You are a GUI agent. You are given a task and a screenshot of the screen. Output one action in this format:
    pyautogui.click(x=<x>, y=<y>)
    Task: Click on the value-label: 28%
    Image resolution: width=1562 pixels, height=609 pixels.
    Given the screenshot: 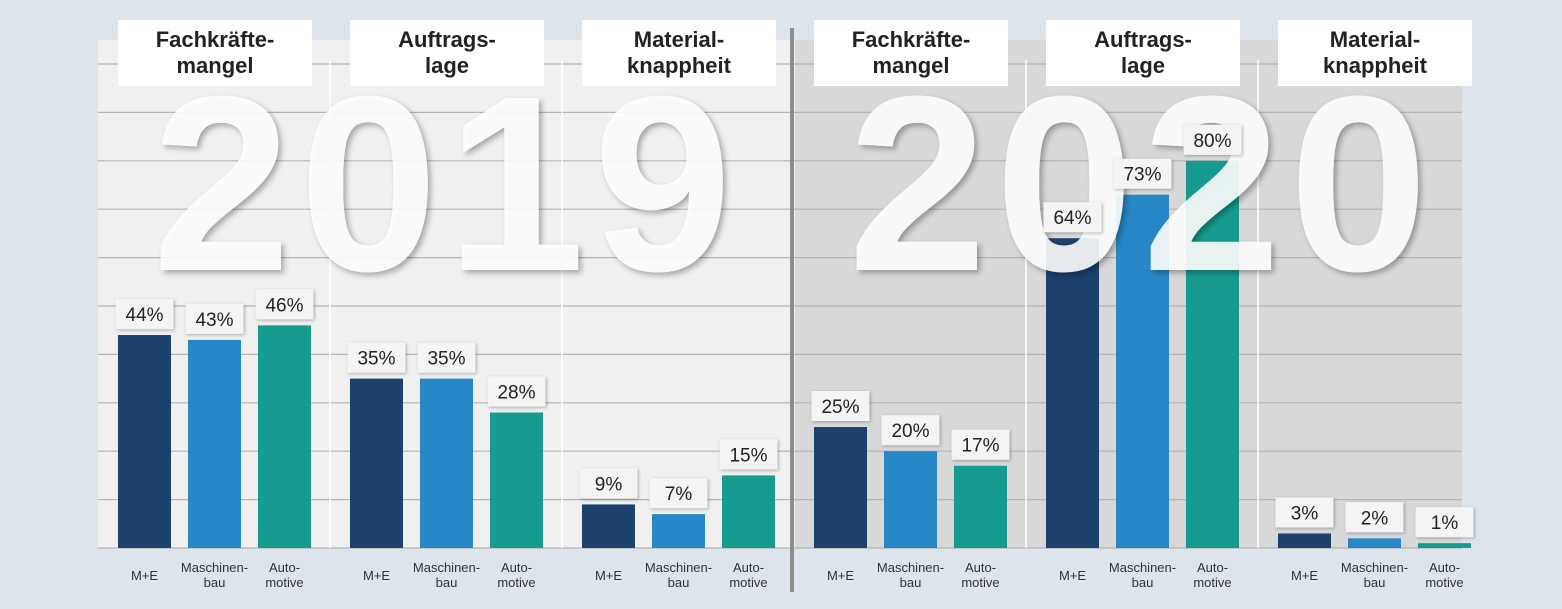 What is the action you would take?
    pyautogui.click(x=516, y=392)
    